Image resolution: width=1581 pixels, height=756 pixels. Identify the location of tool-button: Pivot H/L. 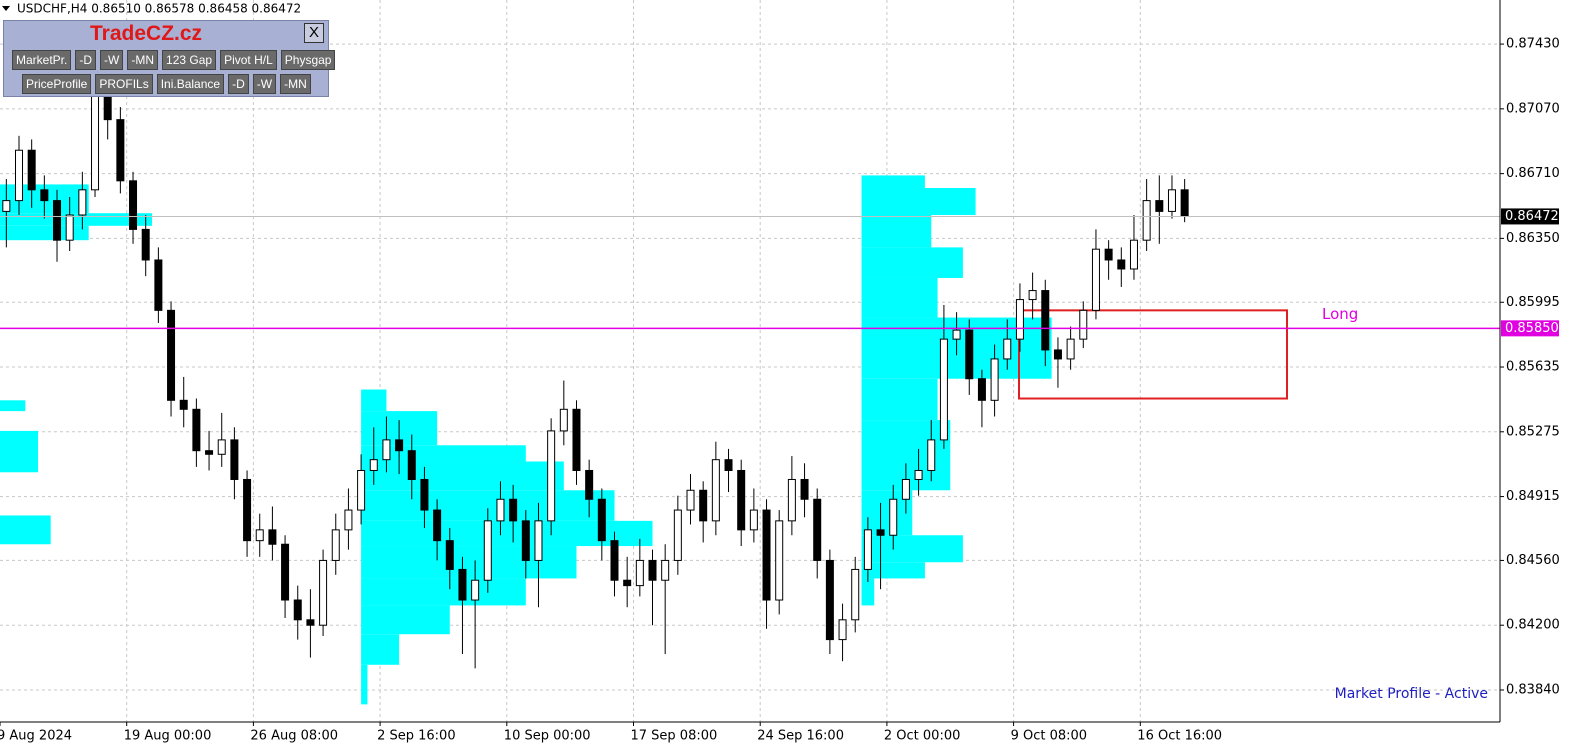
(248, 60).